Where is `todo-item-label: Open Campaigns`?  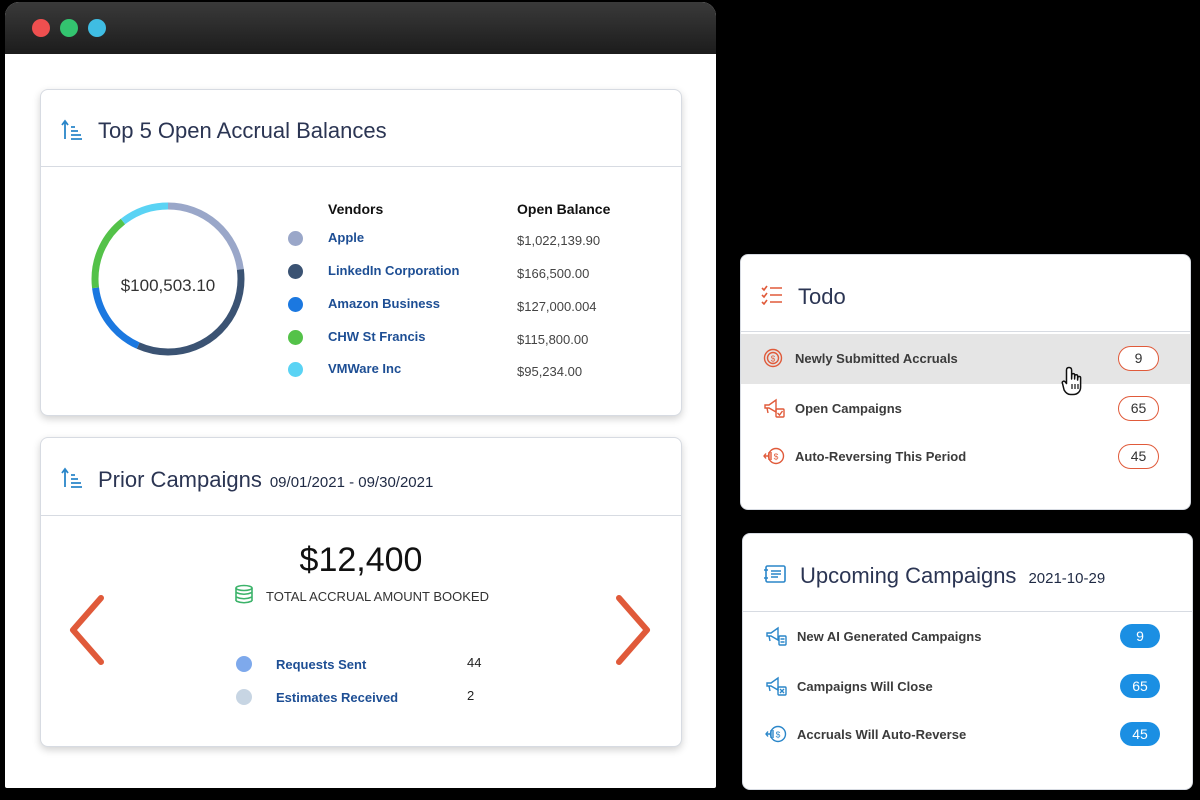
todo-item-label: Open Campaigns is located at coordinates (848, 408).